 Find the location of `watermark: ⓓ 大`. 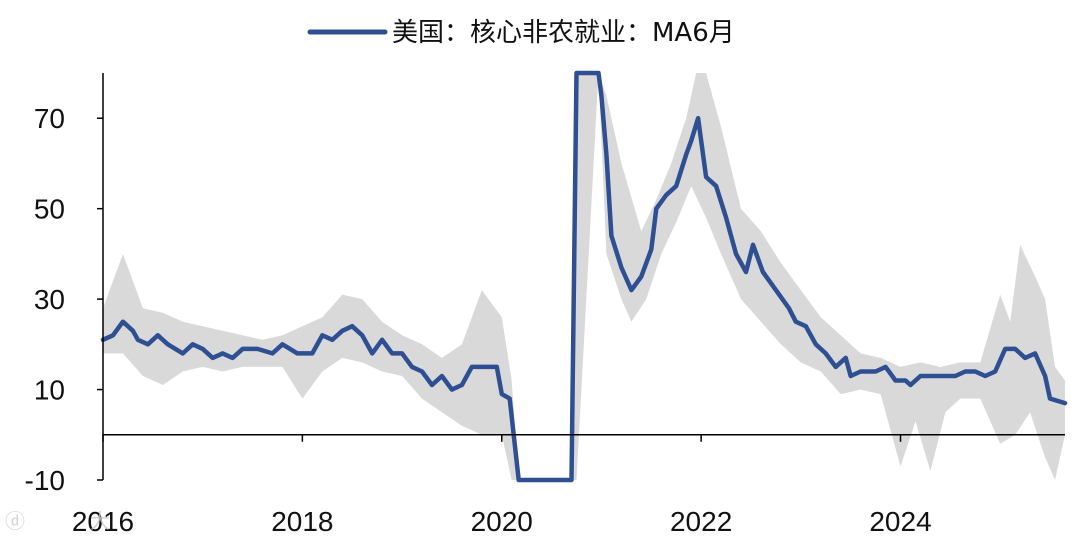

watermark: ⓓ 大 is located at coordinates (57, 521).